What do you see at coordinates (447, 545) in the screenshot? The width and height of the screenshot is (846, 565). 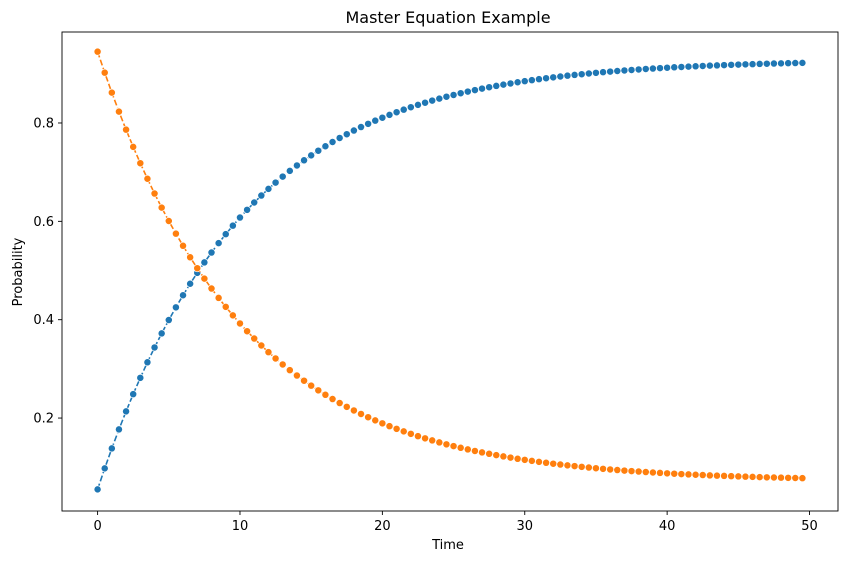 I see `x-axis-label: Time` at bounding box center [447, 545].